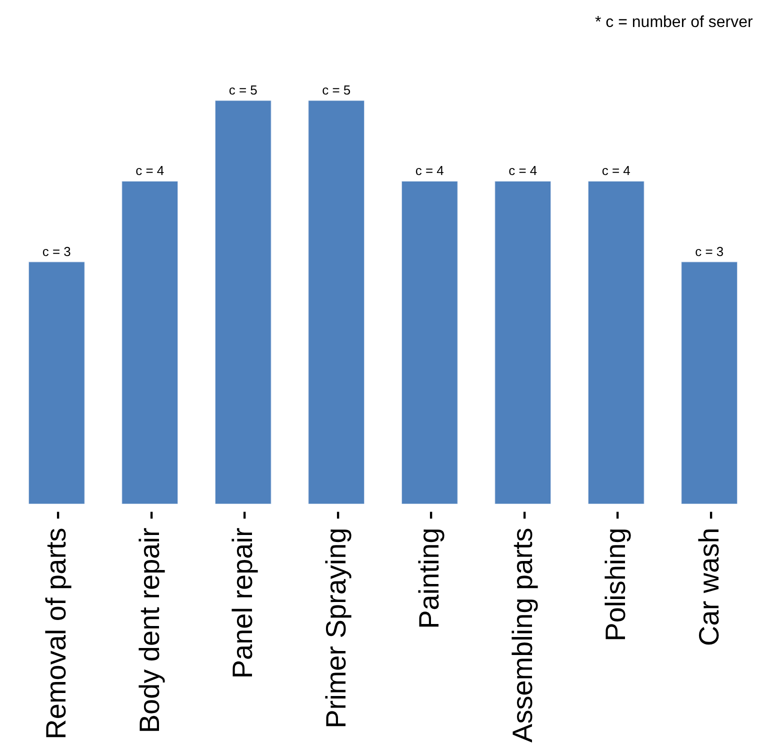  Describe the element at coordinates (708, 578) in the screenshot. I see `x-tick-label: Car wash -` at that location.